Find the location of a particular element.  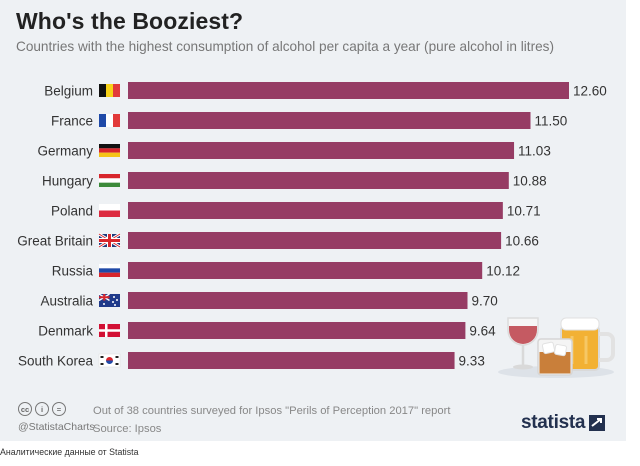

category-label: Russia is located at coordinates (73, 271).